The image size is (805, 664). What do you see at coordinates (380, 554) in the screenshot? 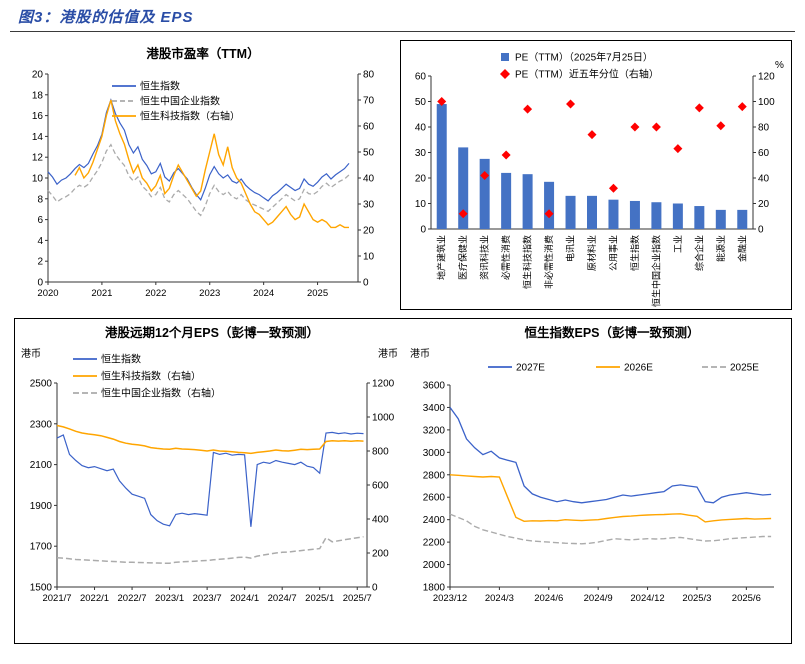
I see `y-tick-right: 200` at bounding box center [380, 554].